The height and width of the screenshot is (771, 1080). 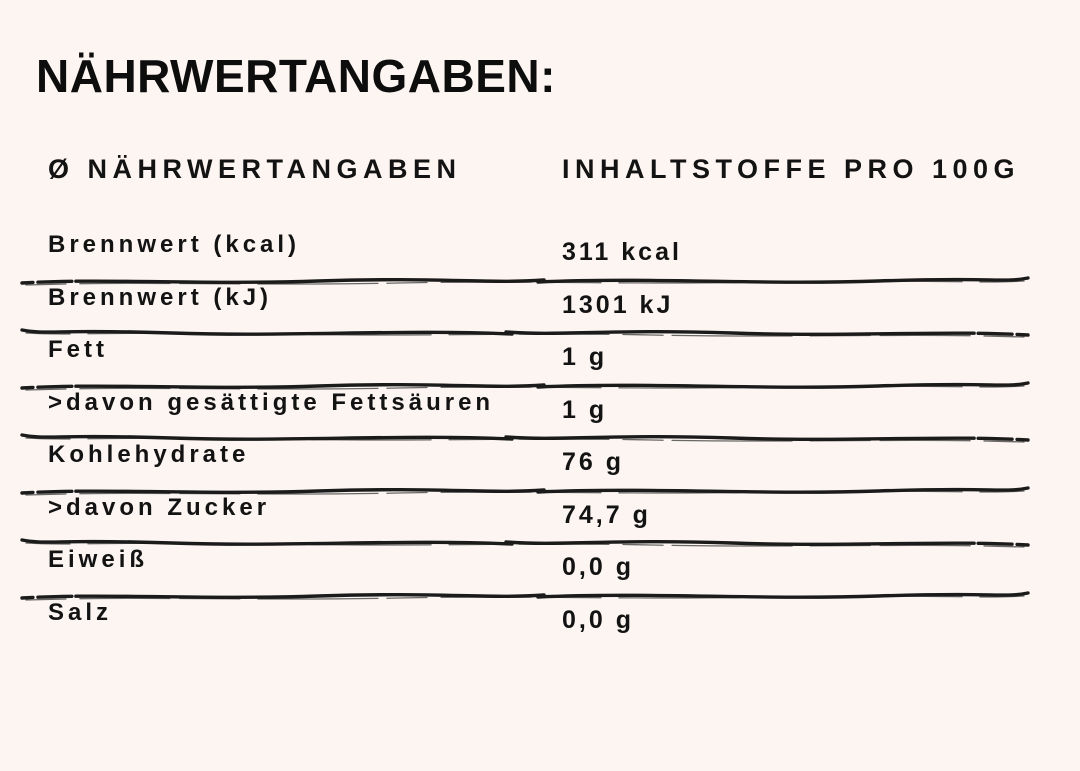 What do you see at coordinates (532, 310) in the screenshot?
I see `table-row: Brennwert (kJ) 1301 kJ` at bounding box center [532, 310].